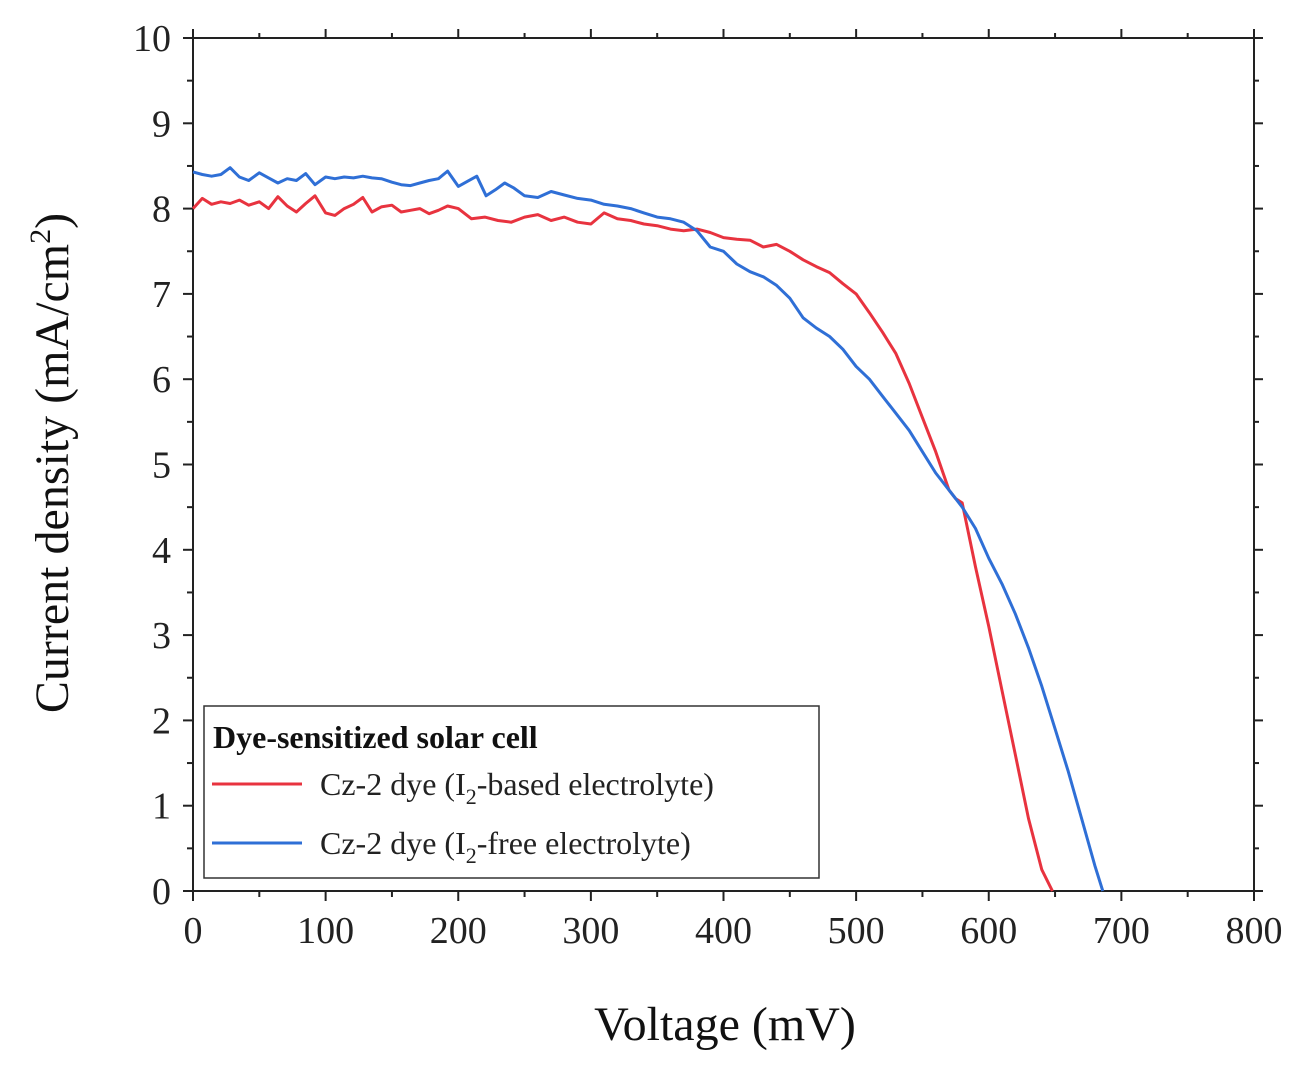 The width and height of the screenshot is (1306, 1069). I want to click on x-tick-label: 500, so click(856, 931).